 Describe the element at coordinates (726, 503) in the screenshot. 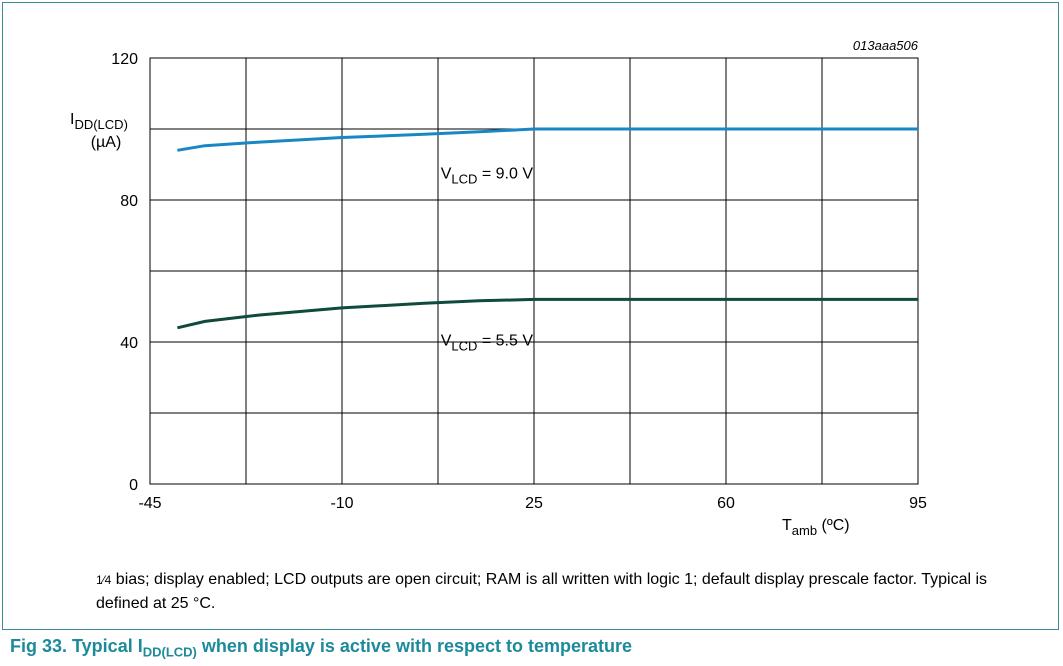

I see `x-tick-label: 60` at that location.